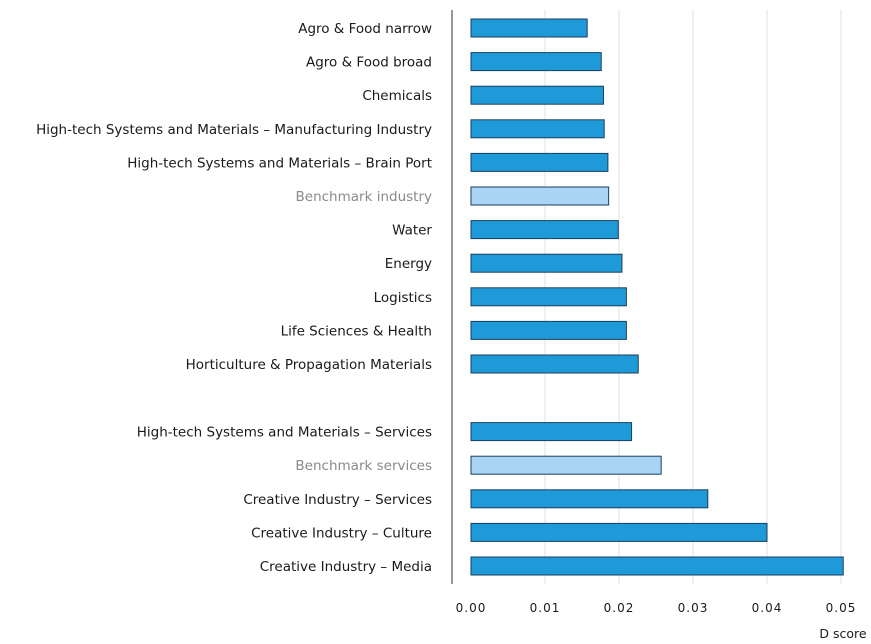  What do you see at coordinates (842, 633) in the screenshot?
I see `x-axis-label: D score` at bounding box center [842, 633].